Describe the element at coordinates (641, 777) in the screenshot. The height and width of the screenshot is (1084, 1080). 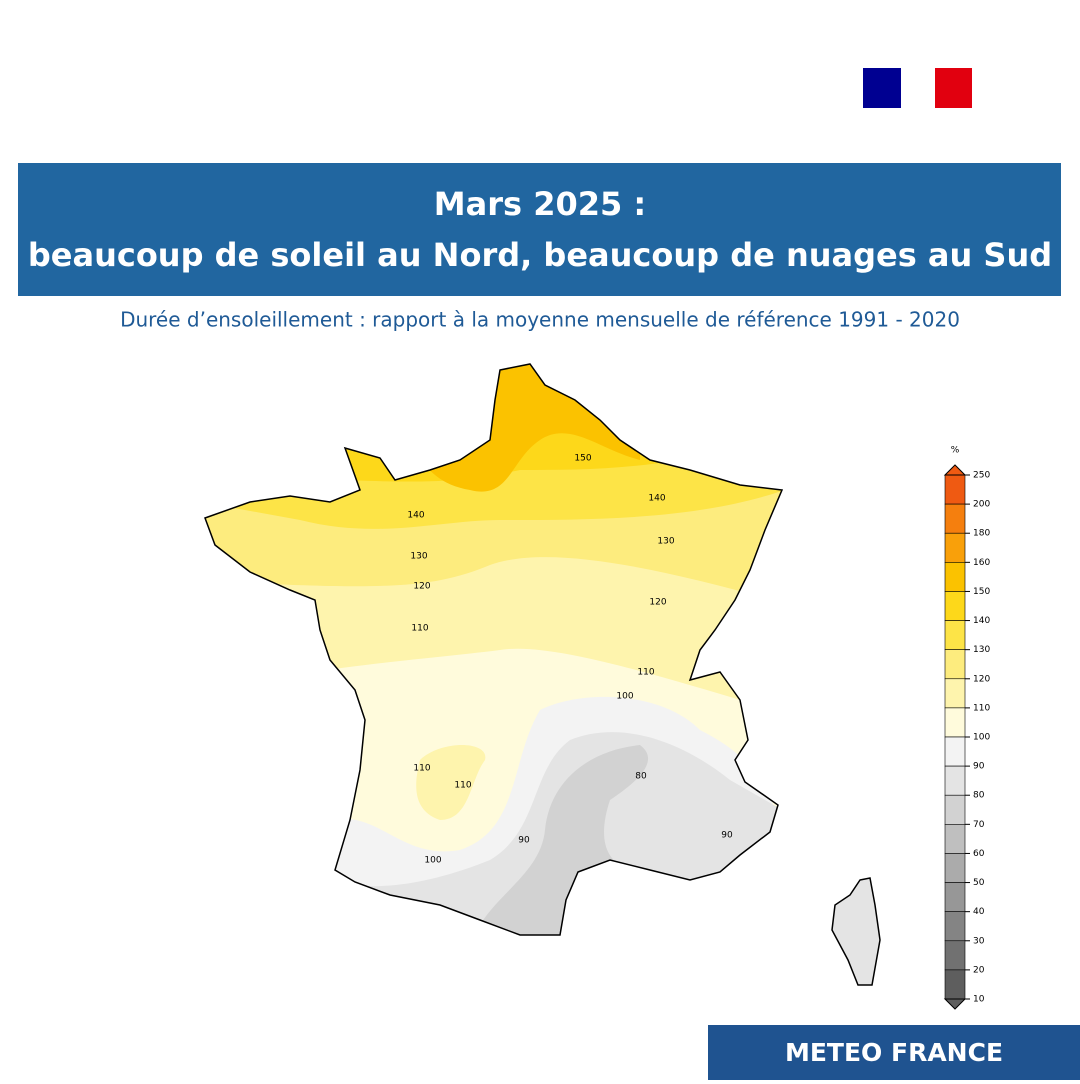
I see `contour-label: 80` at that location.